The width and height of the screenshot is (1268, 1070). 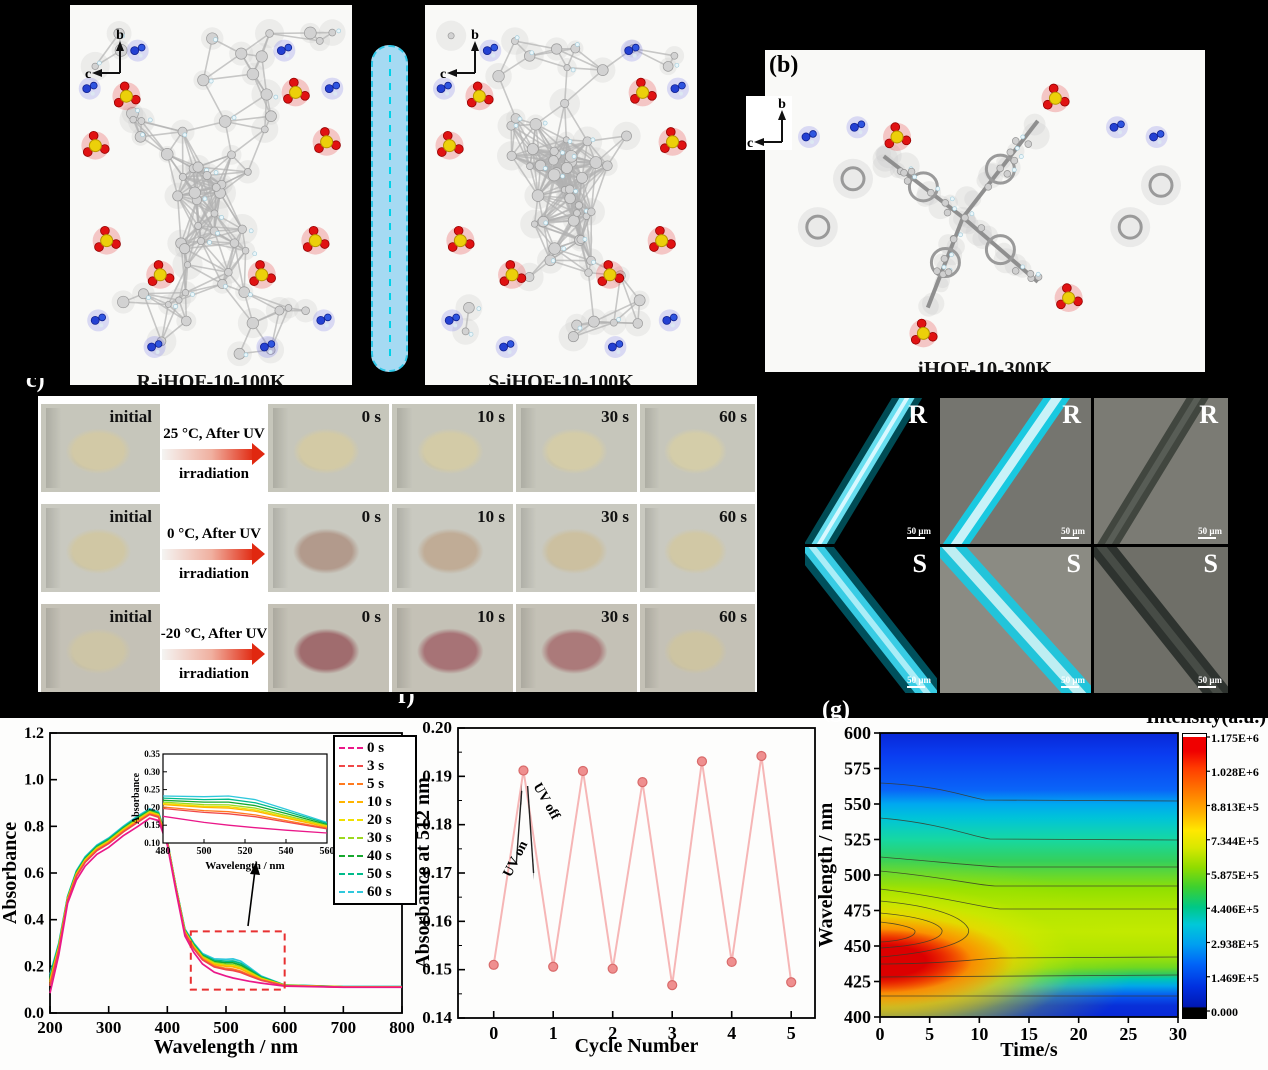 I want to click on panel-b-tag: (b), so click(x=784, y=65).